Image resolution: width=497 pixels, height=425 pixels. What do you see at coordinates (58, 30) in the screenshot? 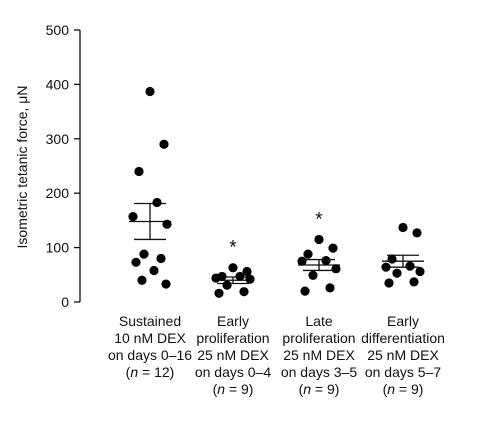
I see `y-tick-label: 500` at bounding box center [58, 30].